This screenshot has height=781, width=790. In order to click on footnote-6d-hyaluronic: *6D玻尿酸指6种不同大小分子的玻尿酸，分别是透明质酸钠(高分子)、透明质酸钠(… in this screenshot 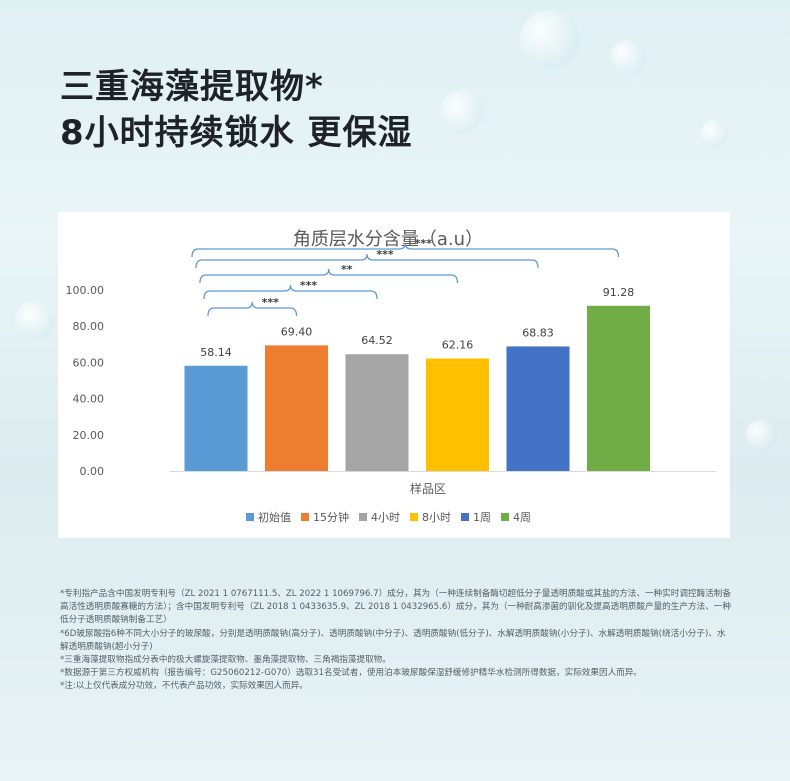, I will do `click(393, 640)`.